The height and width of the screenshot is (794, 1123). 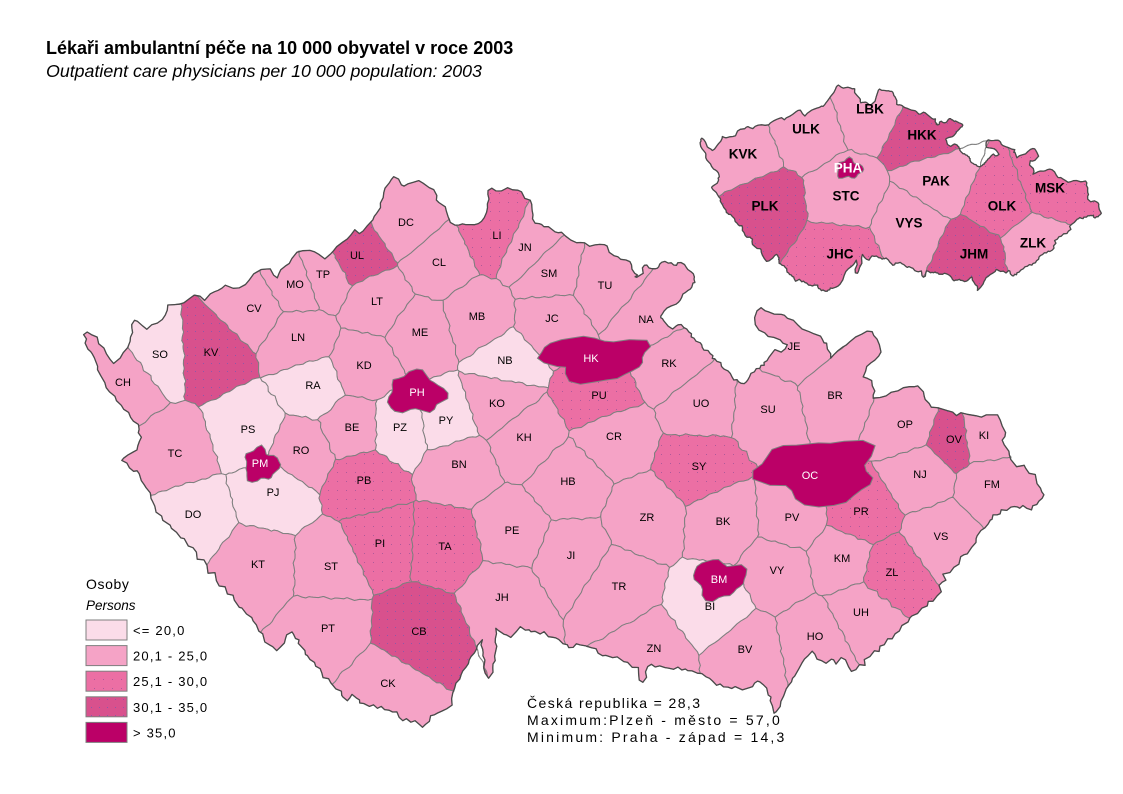 What do you see at coordinates (497, 404) in the screenshot?
I see `svg-text: KO` at bounding box center [497, 404].